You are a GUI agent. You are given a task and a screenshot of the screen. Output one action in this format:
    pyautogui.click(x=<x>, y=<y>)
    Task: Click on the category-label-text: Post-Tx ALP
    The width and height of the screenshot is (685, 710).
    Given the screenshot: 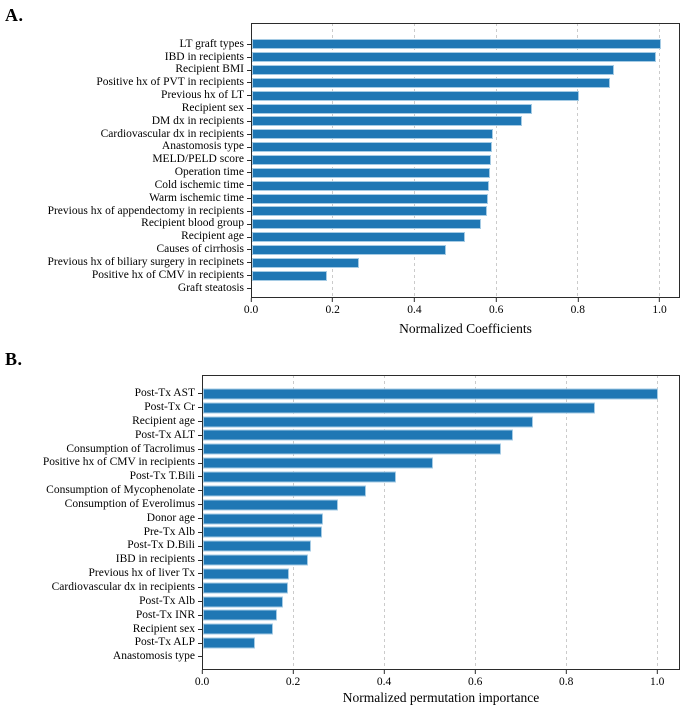 What is the action you would take?
    pyautogui.click(x=164, y=642)
    